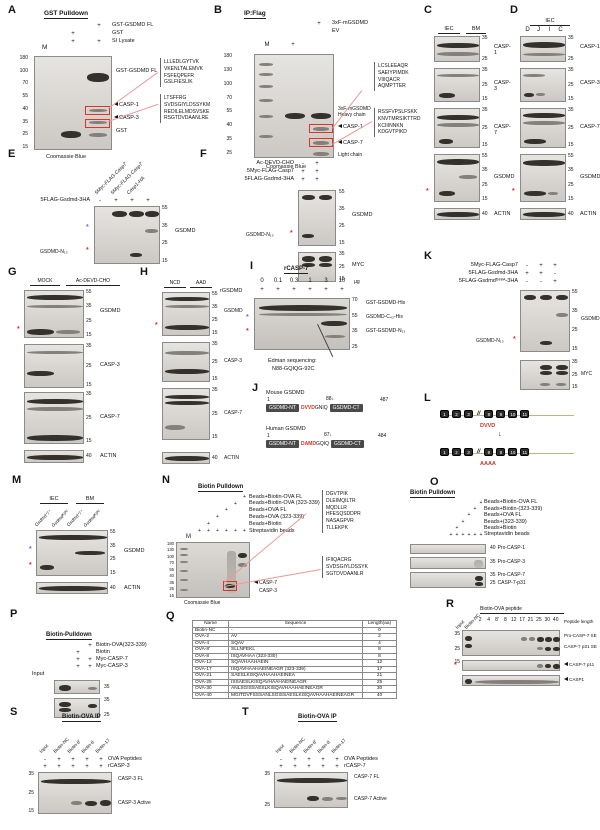  I want to click on lane-label: M, so click(267, 45).